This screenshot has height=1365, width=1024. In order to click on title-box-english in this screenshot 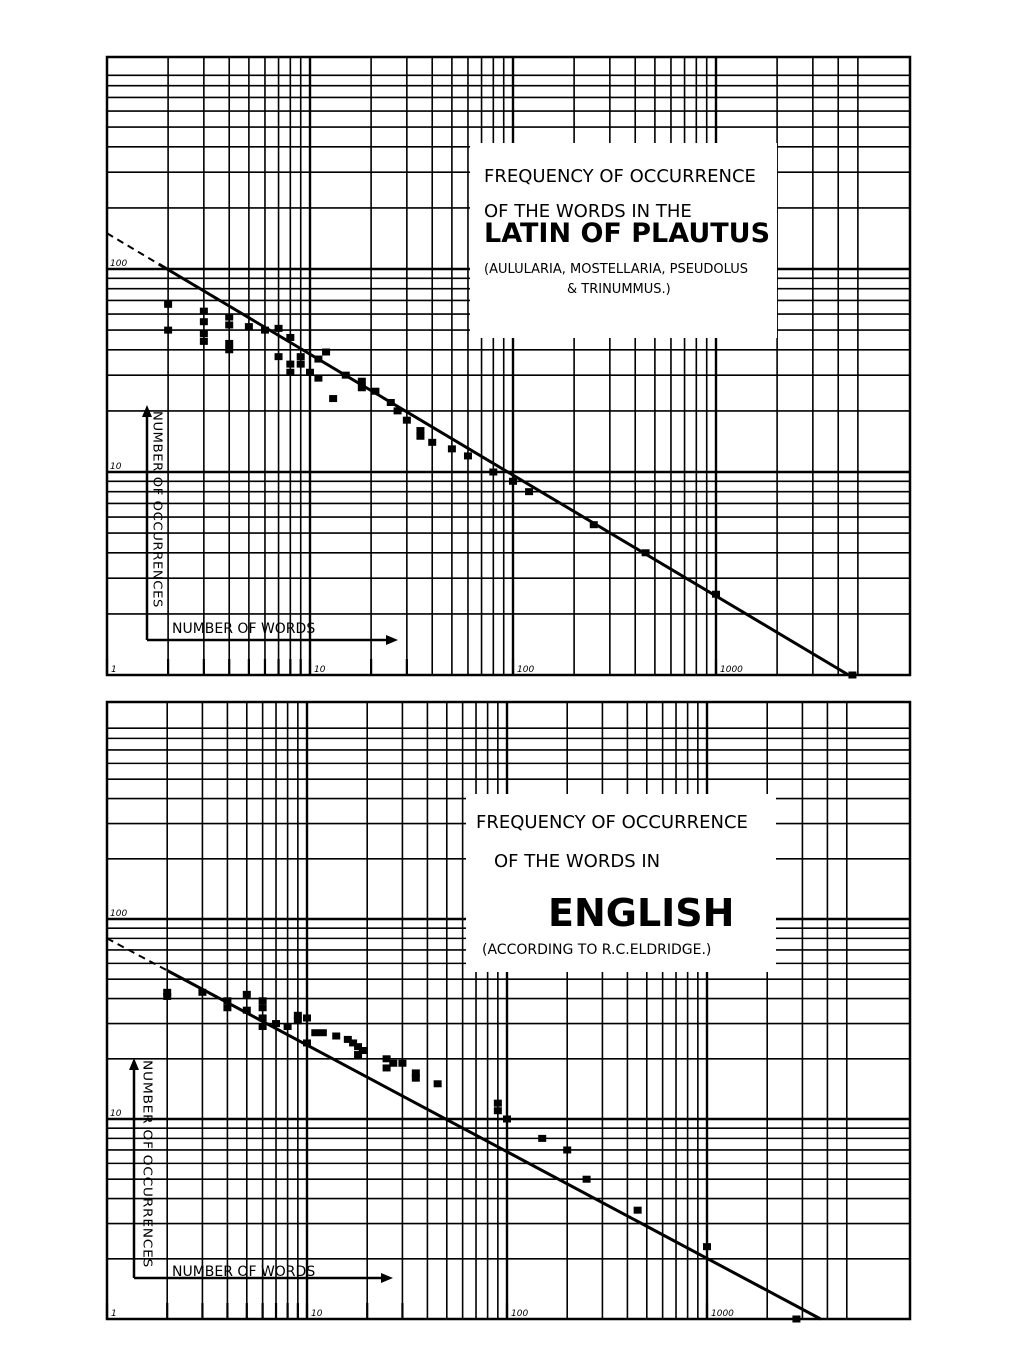, I will do `click(621, 883)`.